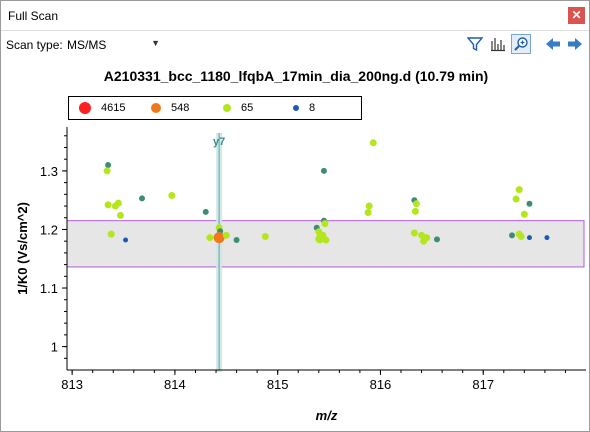 The image size is (590, 432). What do you see at coordinates (155, 43) in the screenshot?
I see `chevron-down-icon: ▼` at bounding box center [155, 43].